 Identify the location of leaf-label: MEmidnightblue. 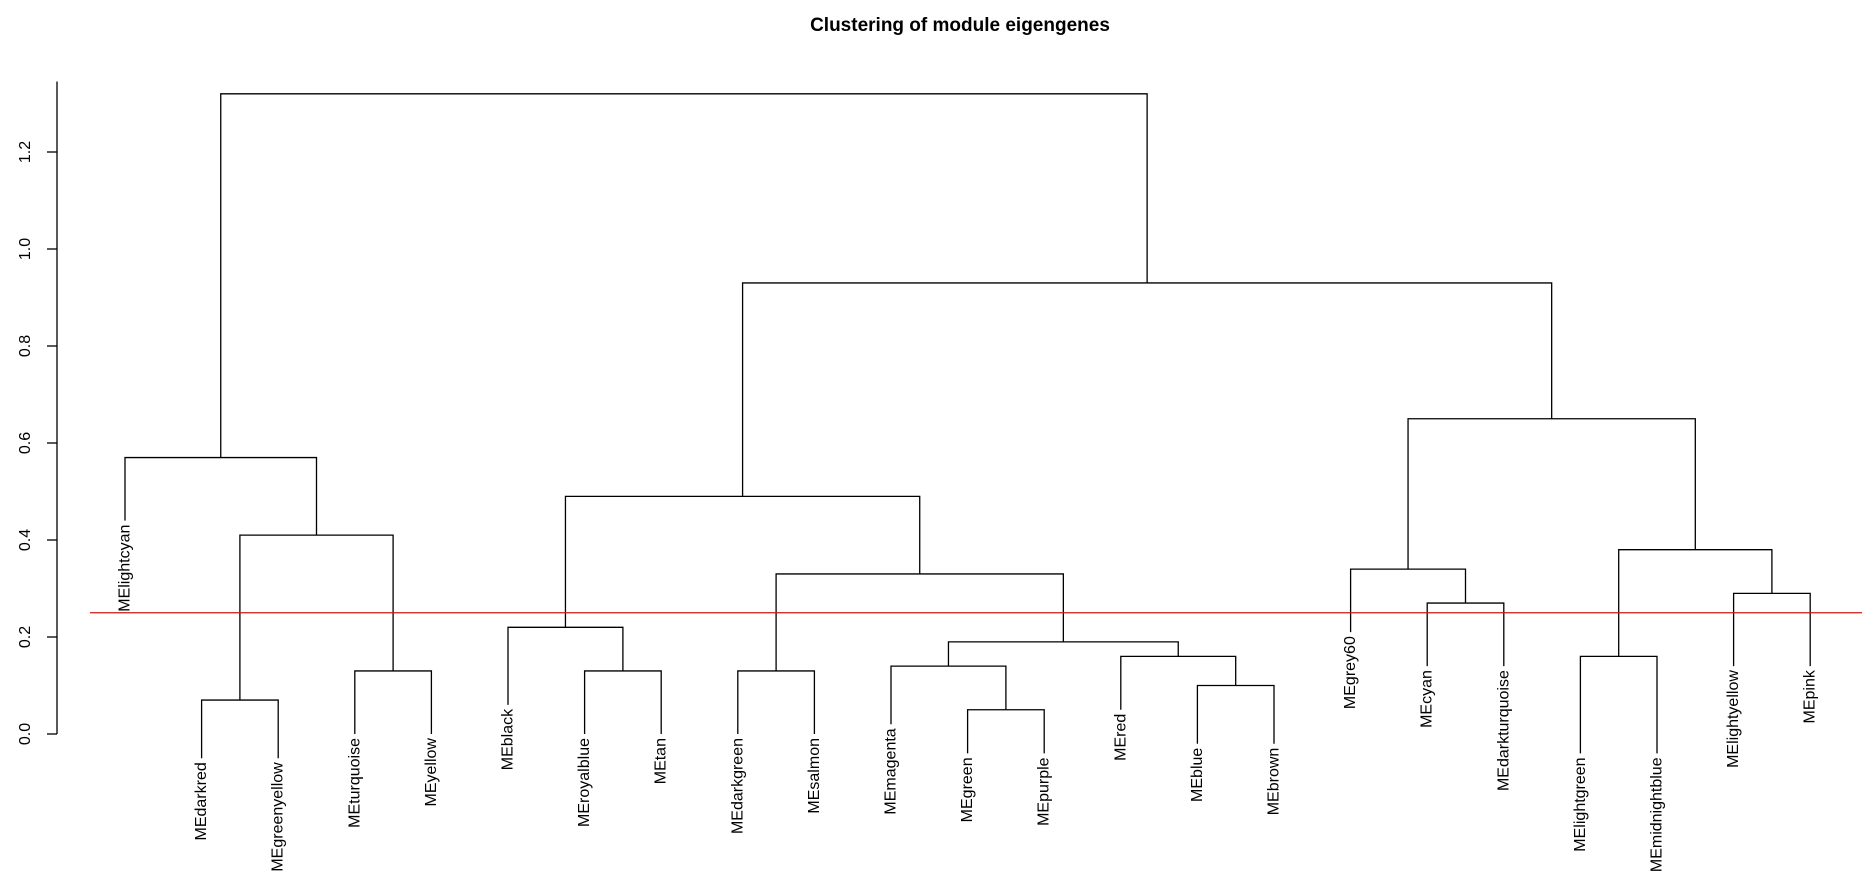
(1657, 814).